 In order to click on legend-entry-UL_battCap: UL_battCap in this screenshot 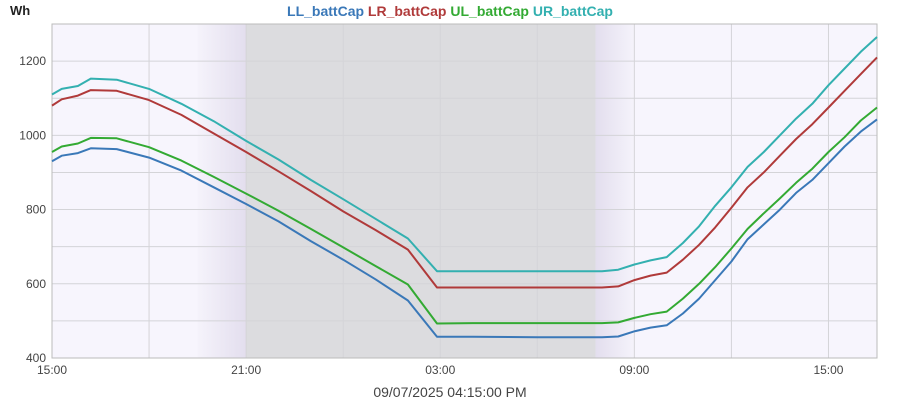, I will do `click(487, 11)`.